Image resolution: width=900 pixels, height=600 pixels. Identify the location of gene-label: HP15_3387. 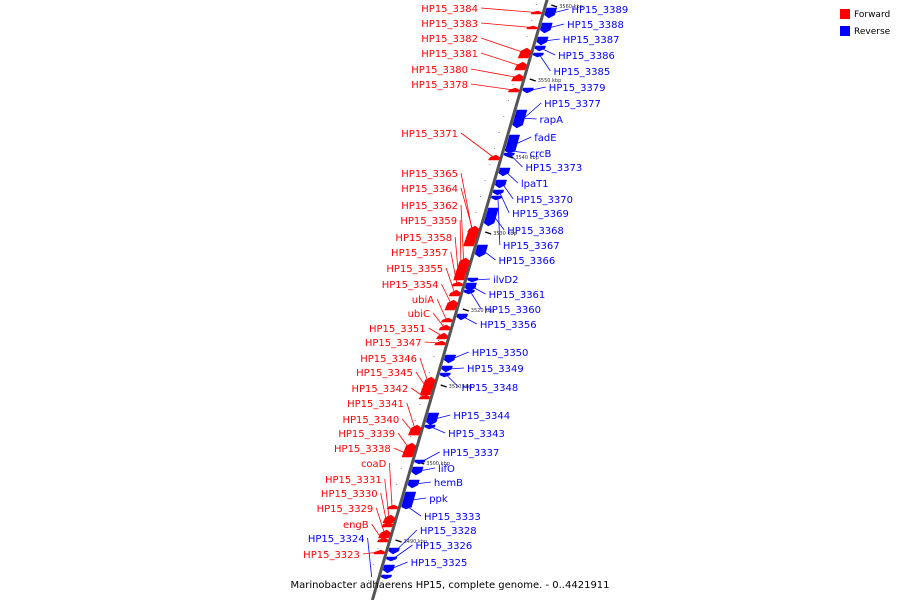
(591, 40).